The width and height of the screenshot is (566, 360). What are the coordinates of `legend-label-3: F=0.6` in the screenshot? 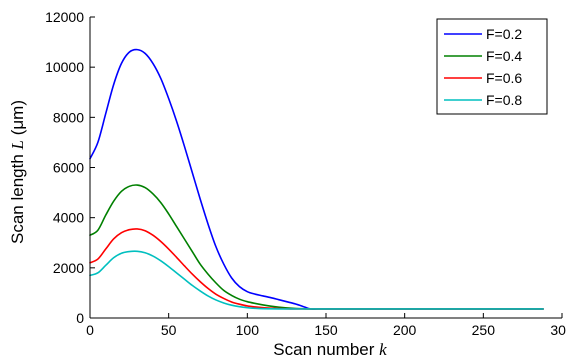 It's located at (504, 78).